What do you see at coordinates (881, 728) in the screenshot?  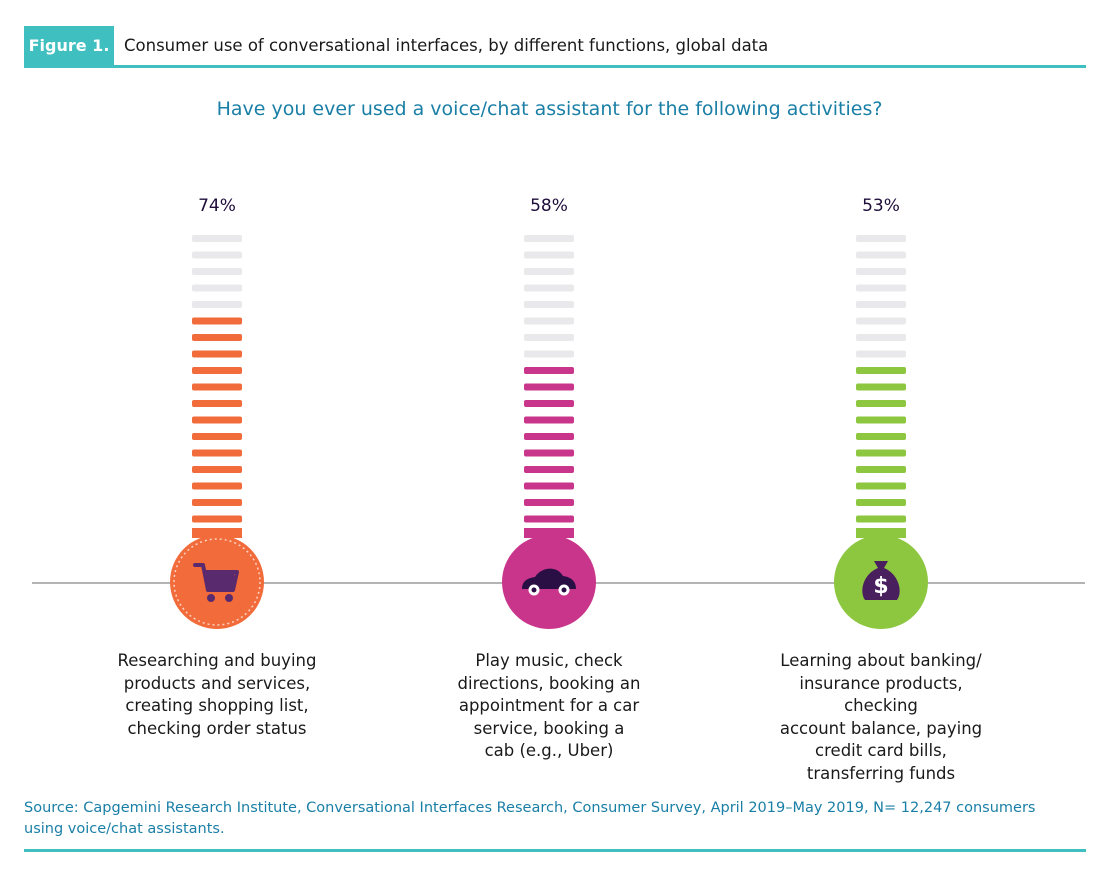 I see `caption-line: account balance, paying` at bounding box center [881, 728].